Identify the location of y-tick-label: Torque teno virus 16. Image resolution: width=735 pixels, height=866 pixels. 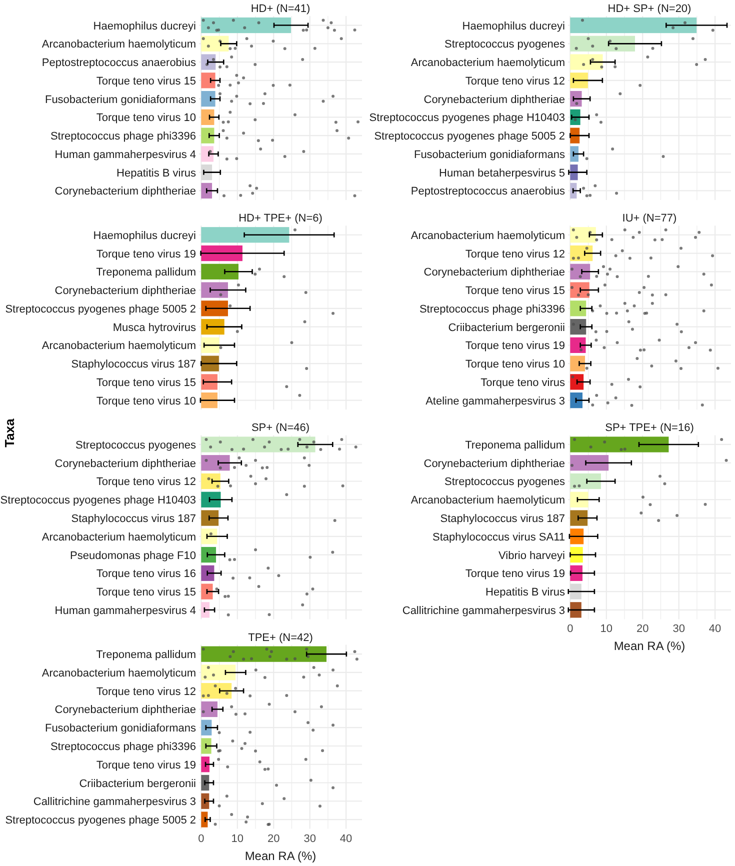
(146, 574).